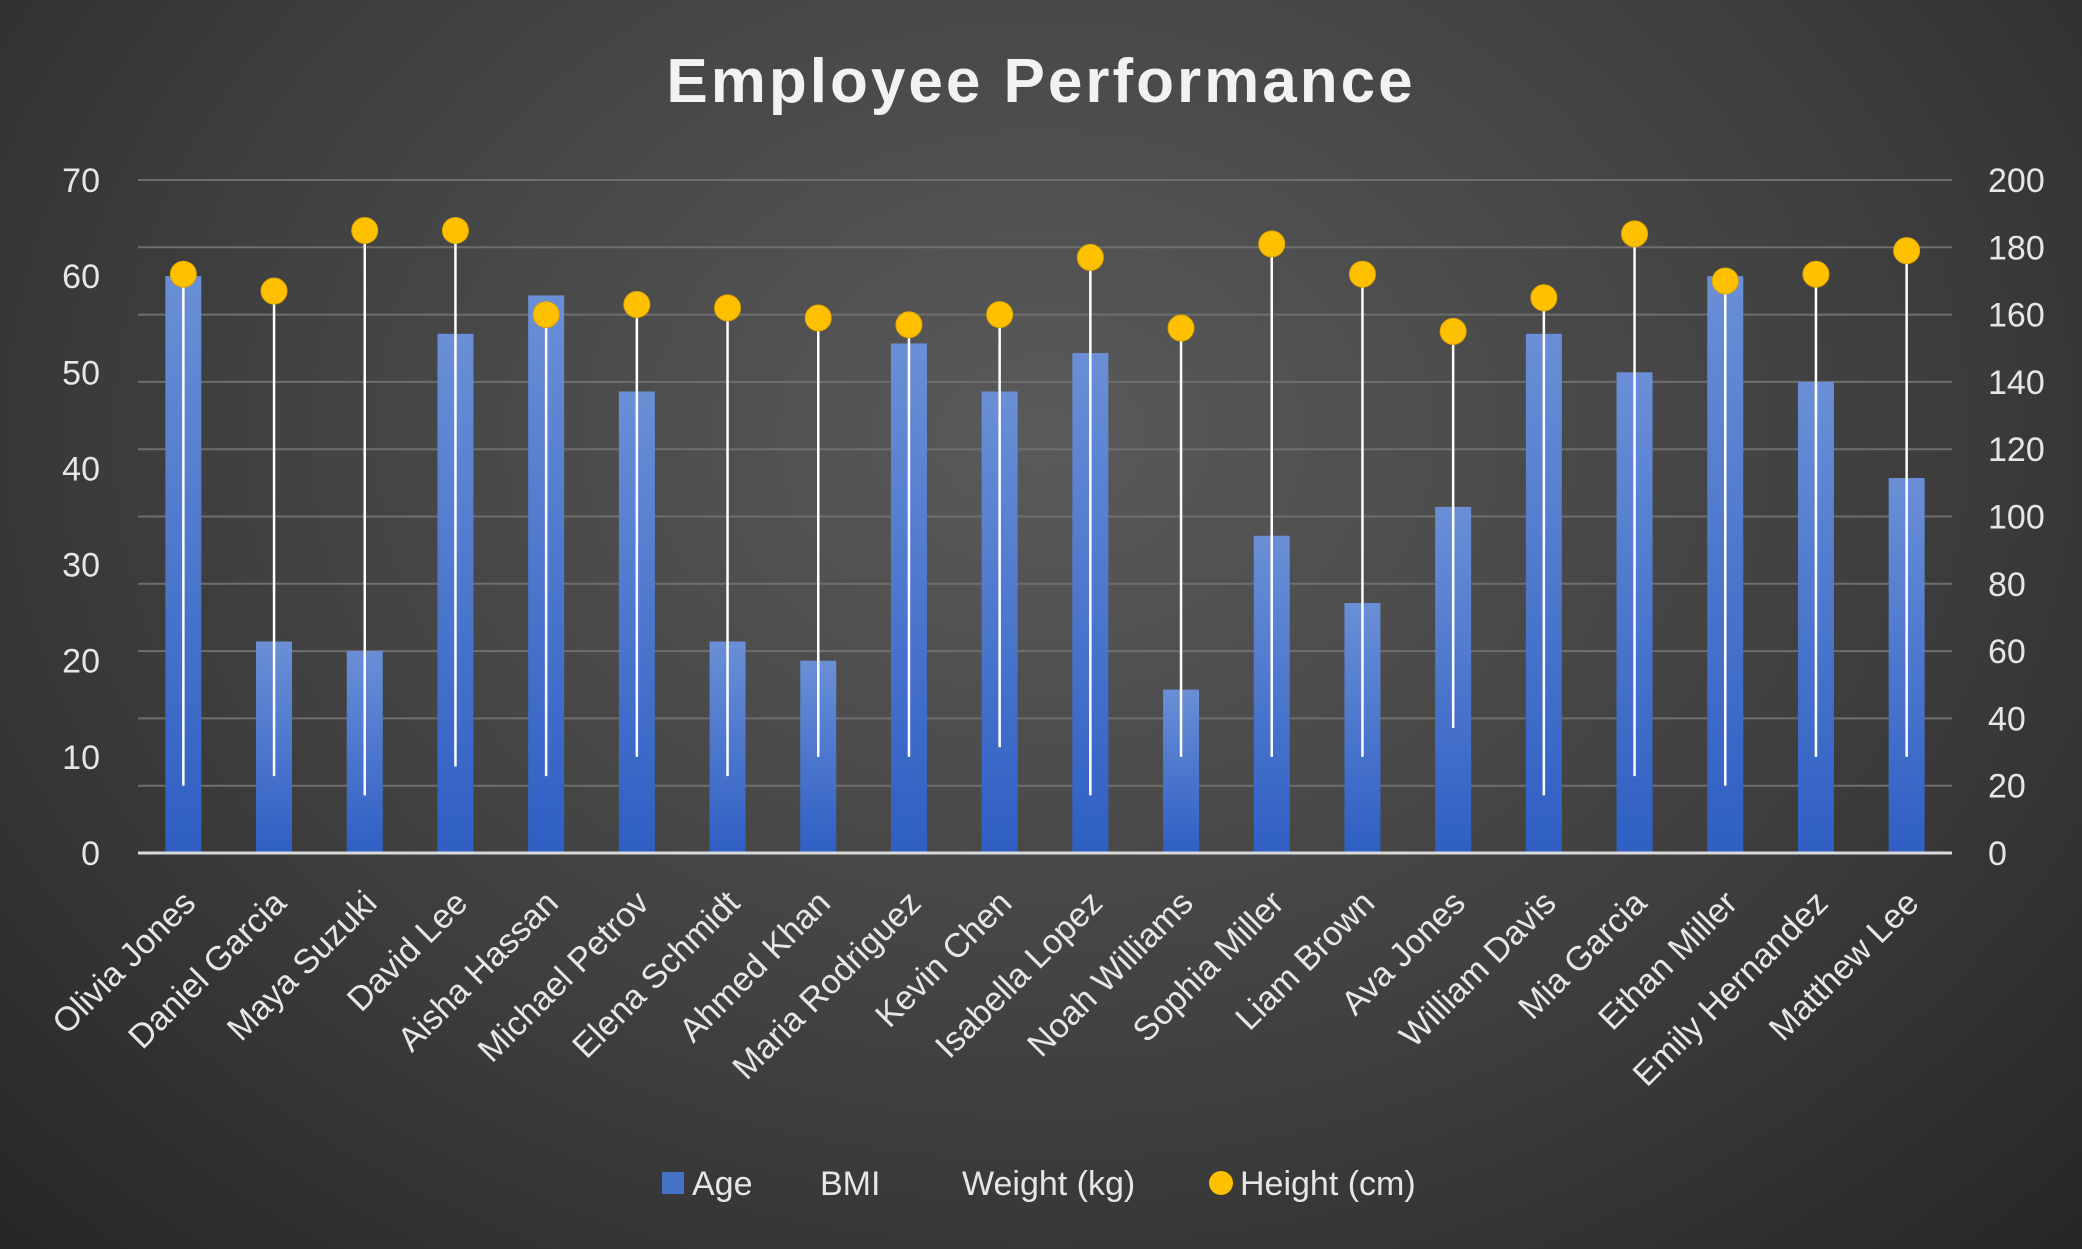 The height and width of the screenshot is (1249, 2082). Describe the element at coordinates (2016, 518) in the screenshot. I see `right-axis-tick-label: 100` at that location.